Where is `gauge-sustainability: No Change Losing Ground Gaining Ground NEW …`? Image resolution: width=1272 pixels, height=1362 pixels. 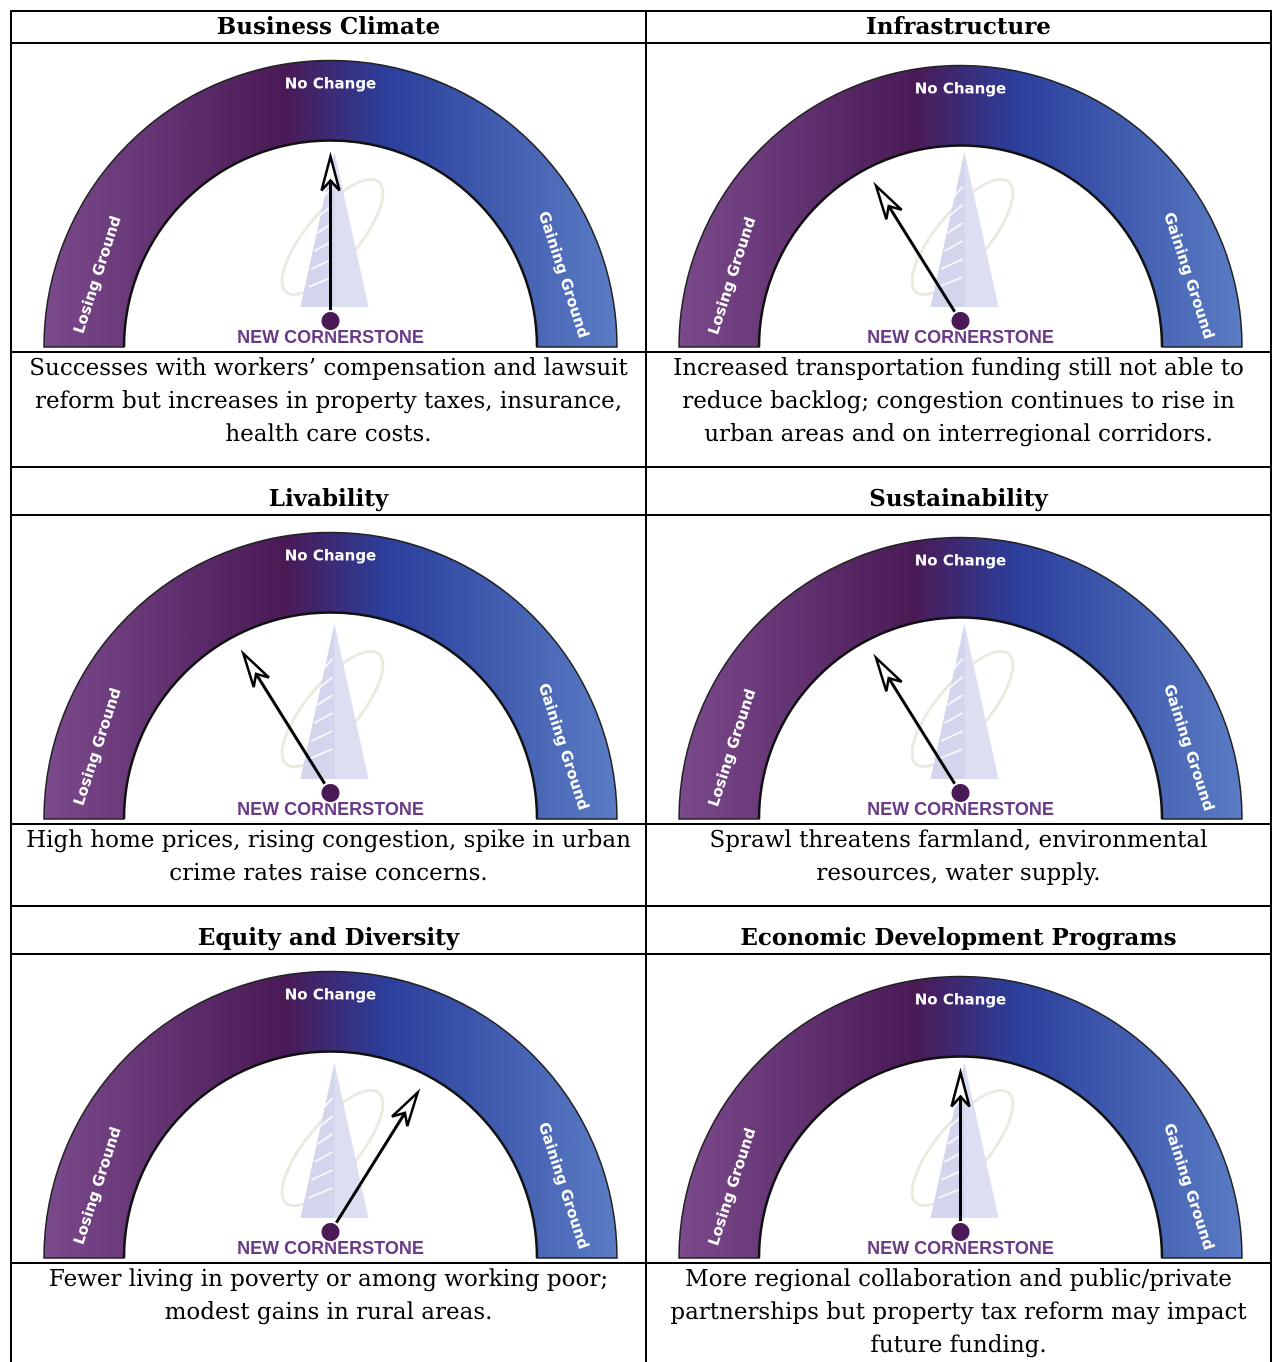 gauge-sustainability: No Change Losing Ground Gaining Ground NEW … is located at coordinates (958, 669).